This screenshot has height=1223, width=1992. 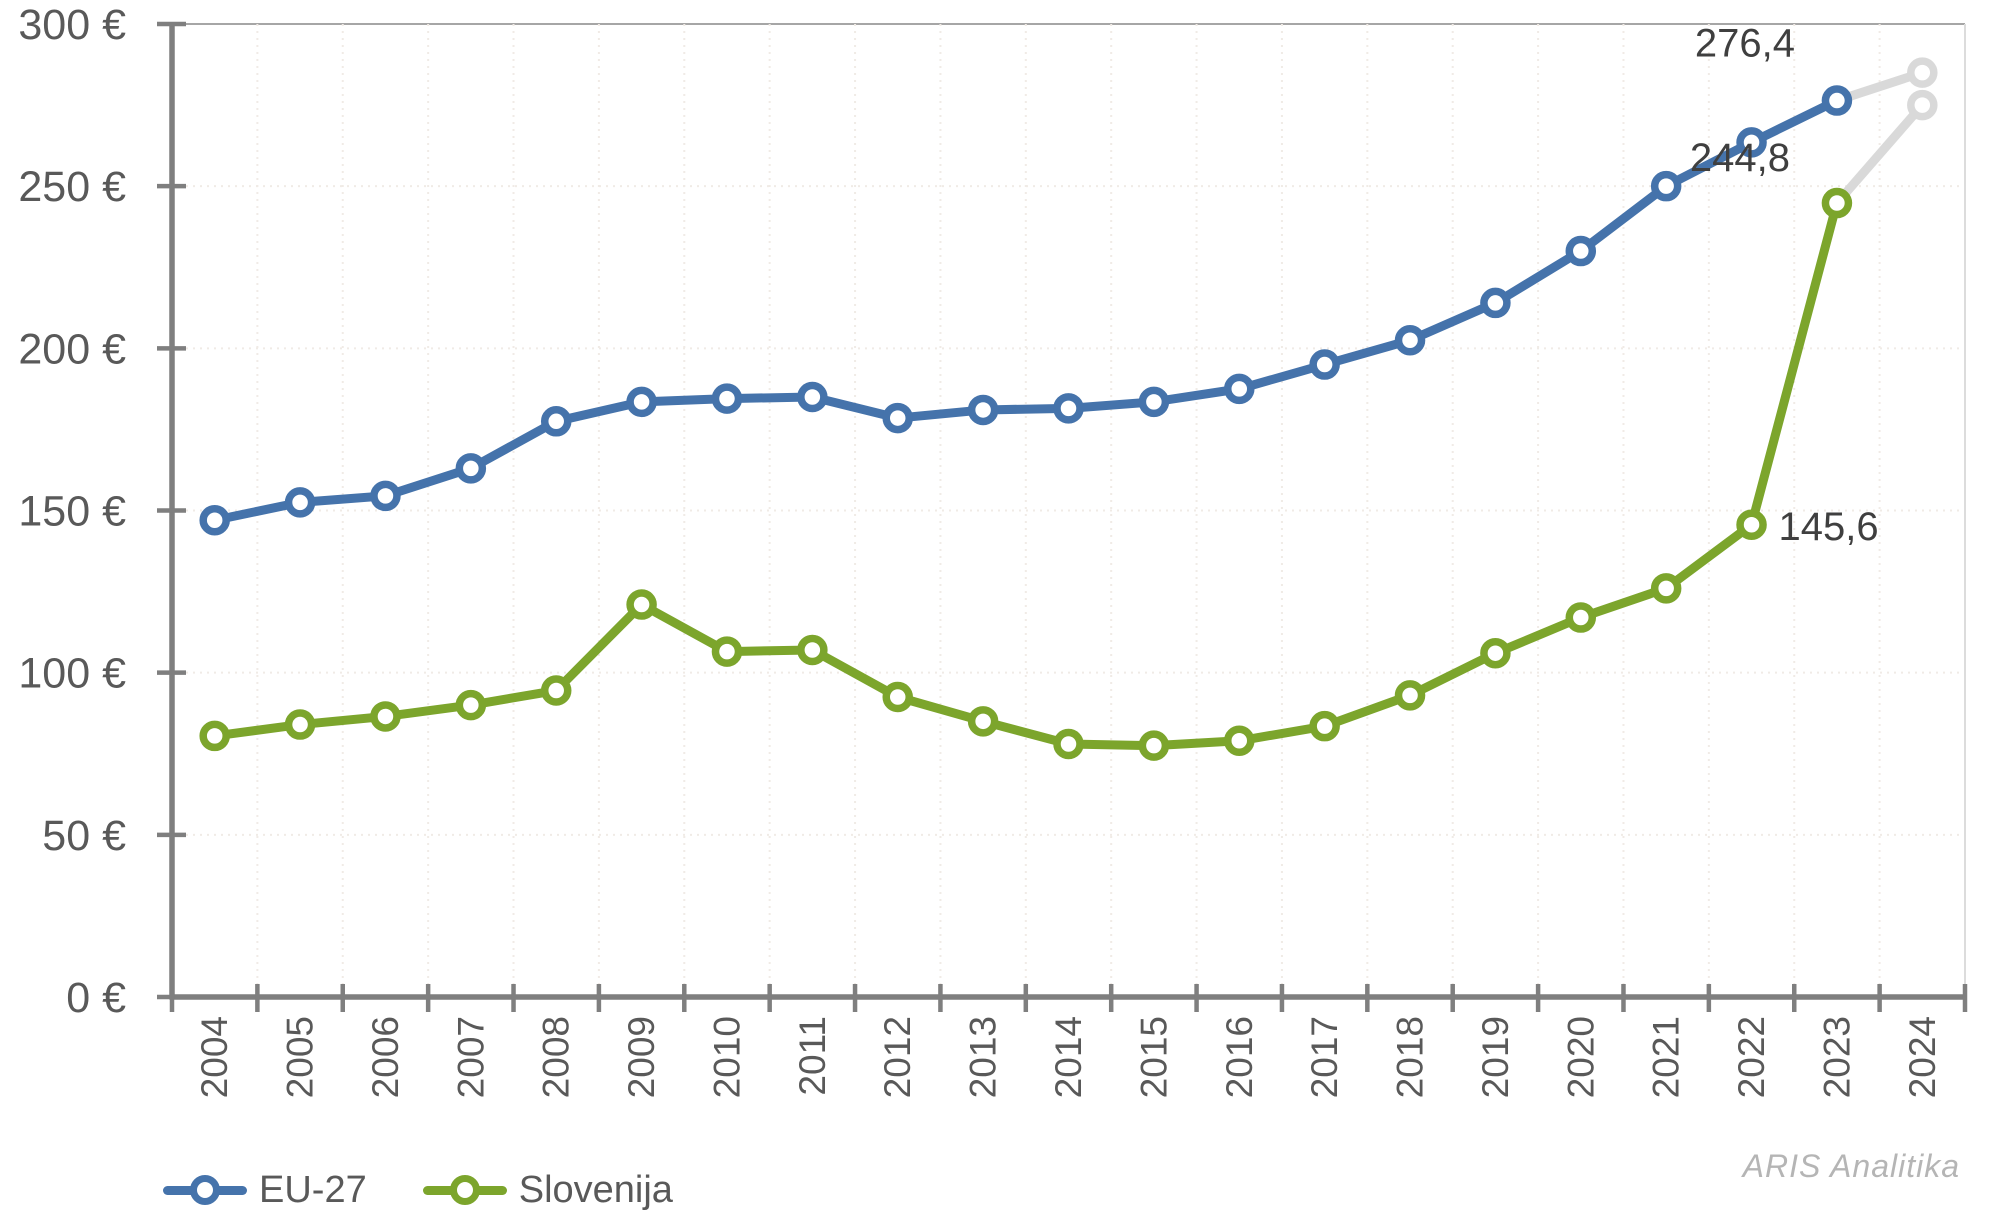 What do you see at coordinates (72, 25) in the screenshot?
I see `y-tick-label: 300 €` at bounding box center [72, 25].